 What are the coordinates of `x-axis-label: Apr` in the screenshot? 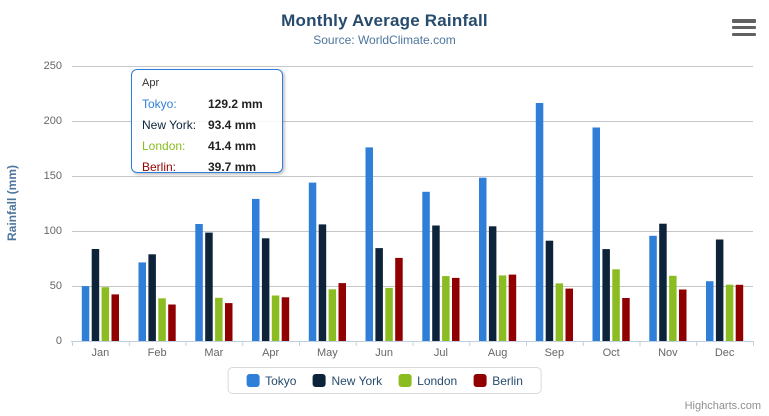 It's located at (271, 353).